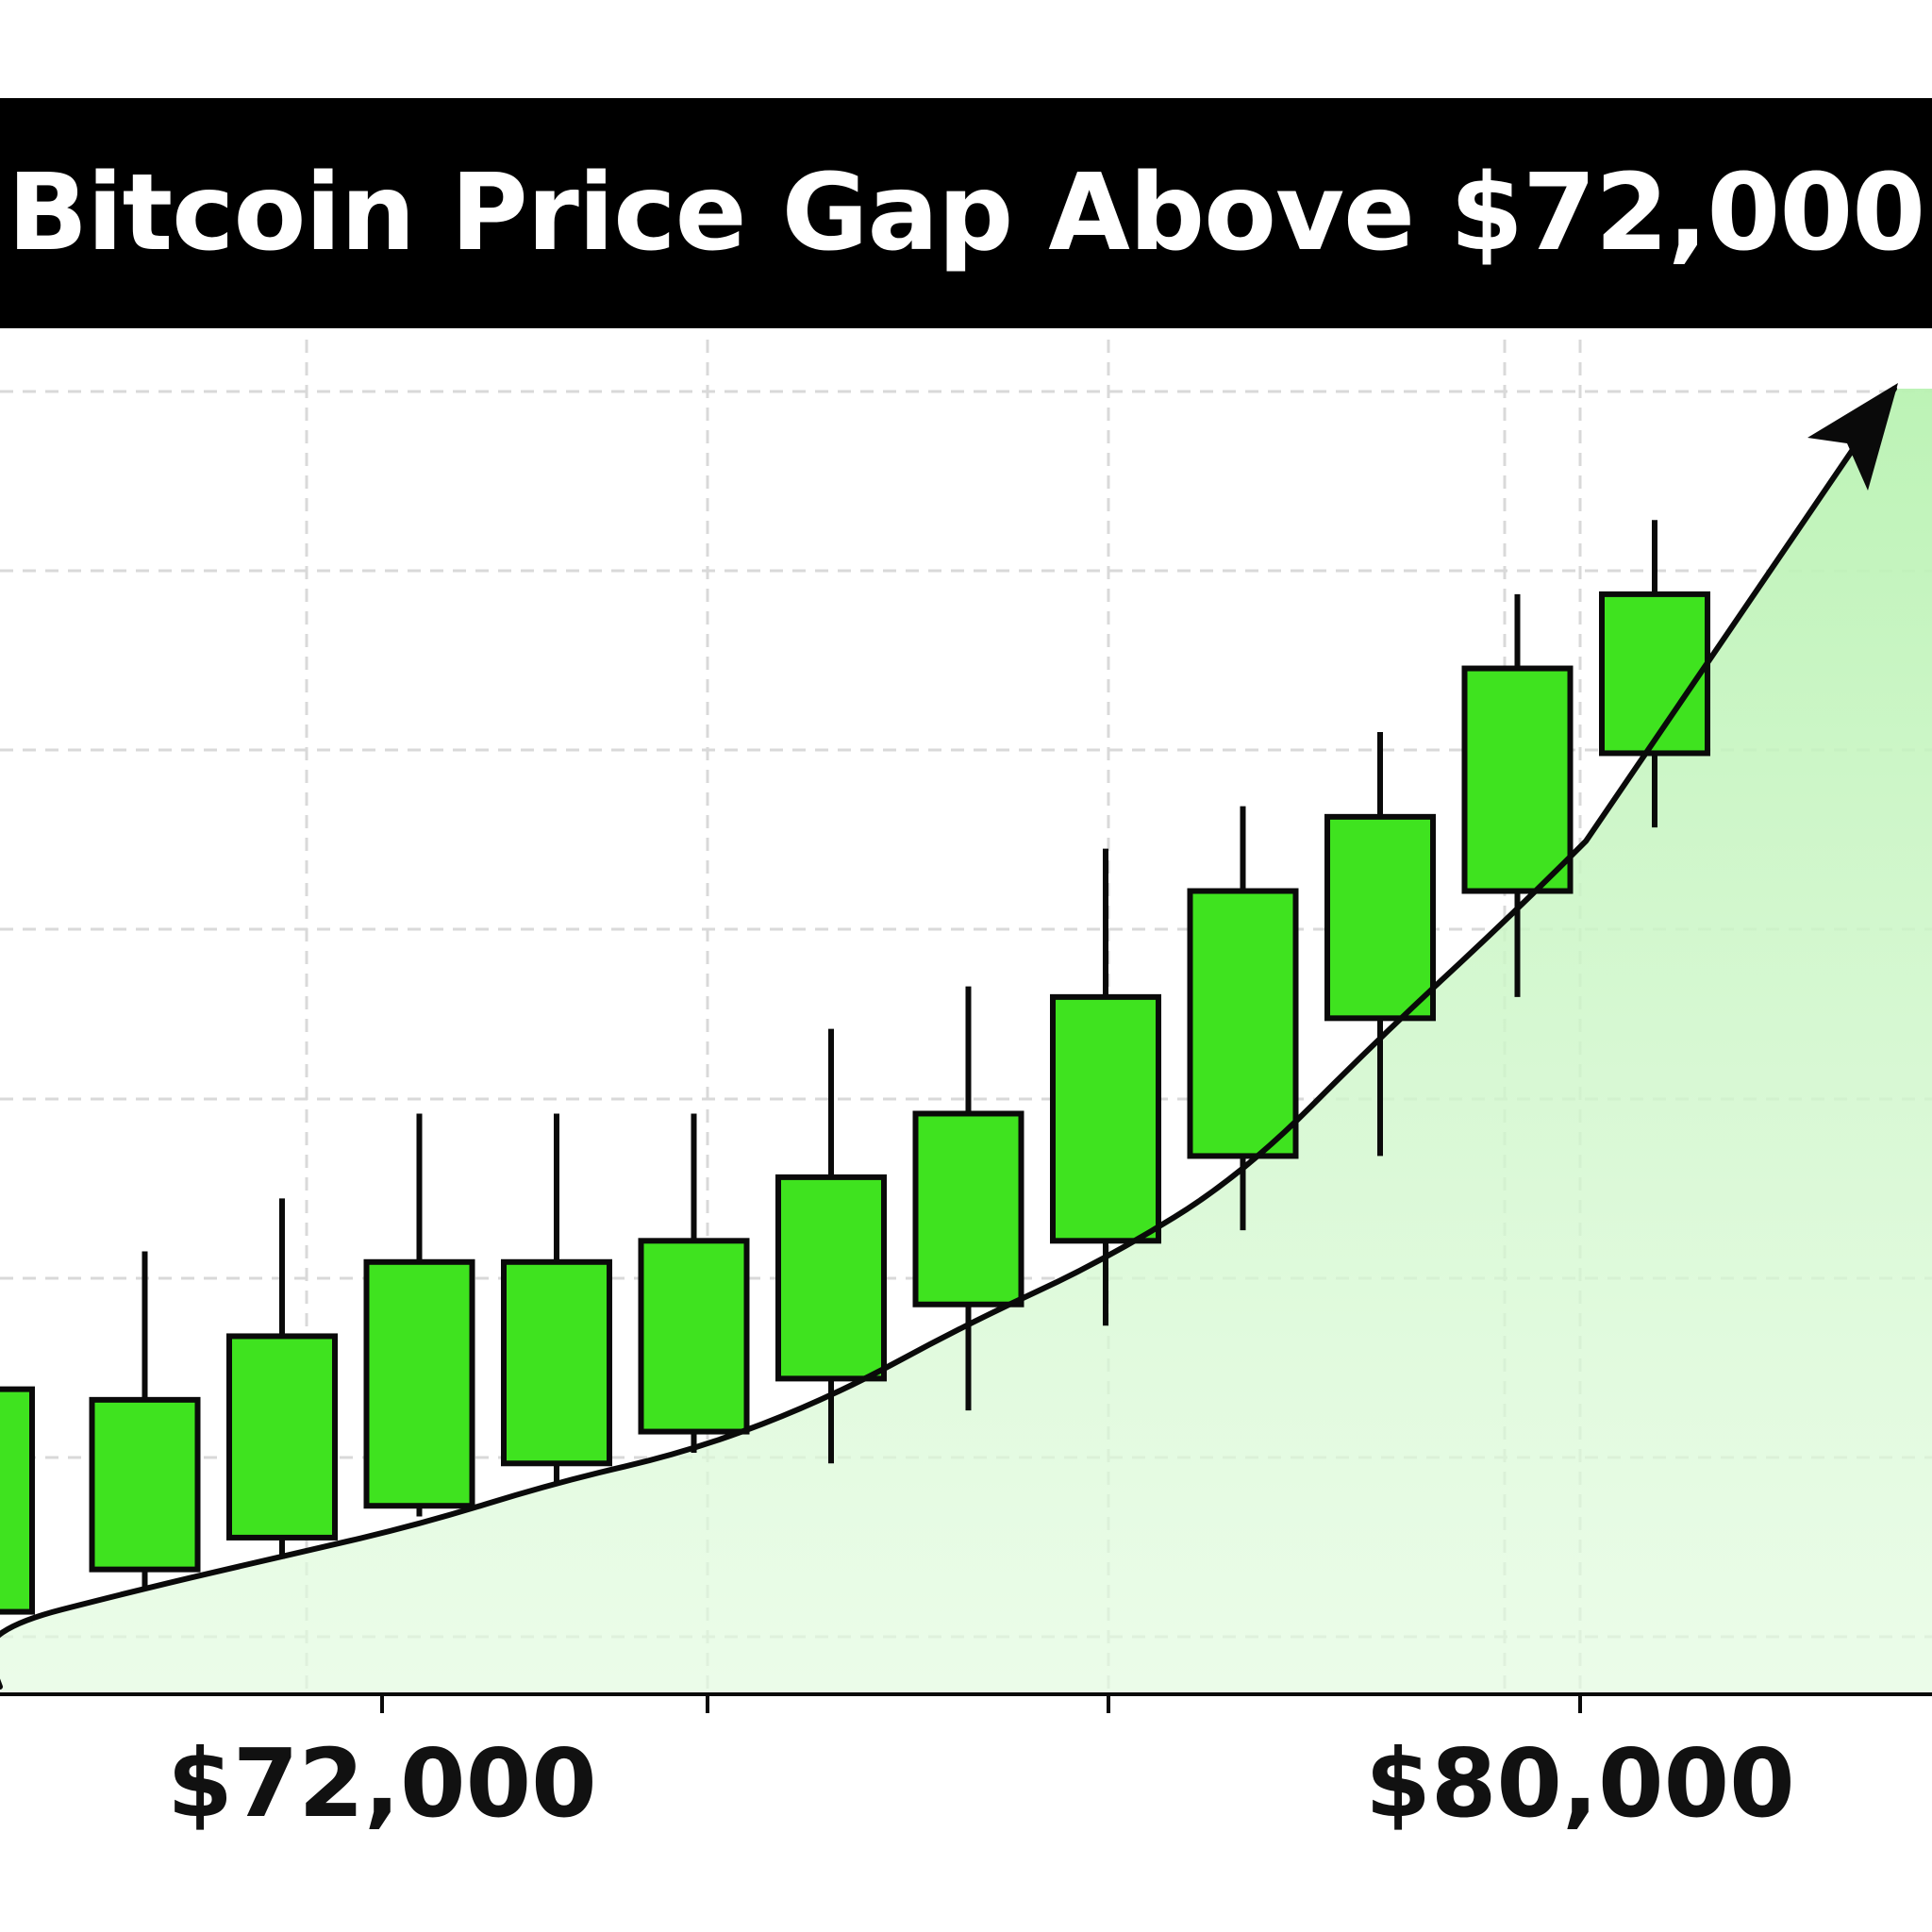 The width and height of the screenshot is (1932, 1932). I want to click on x-axis-ticks, so click(981, 1704).